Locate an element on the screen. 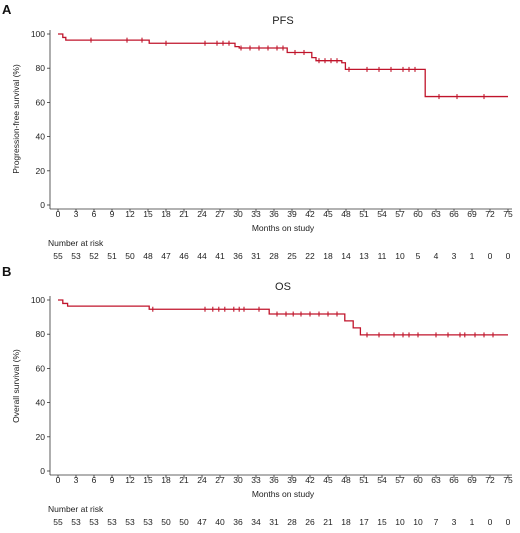 This screenshot has height=533, width=520. pfs-x-tick-label: 0 is located at coordinates (58, 214).